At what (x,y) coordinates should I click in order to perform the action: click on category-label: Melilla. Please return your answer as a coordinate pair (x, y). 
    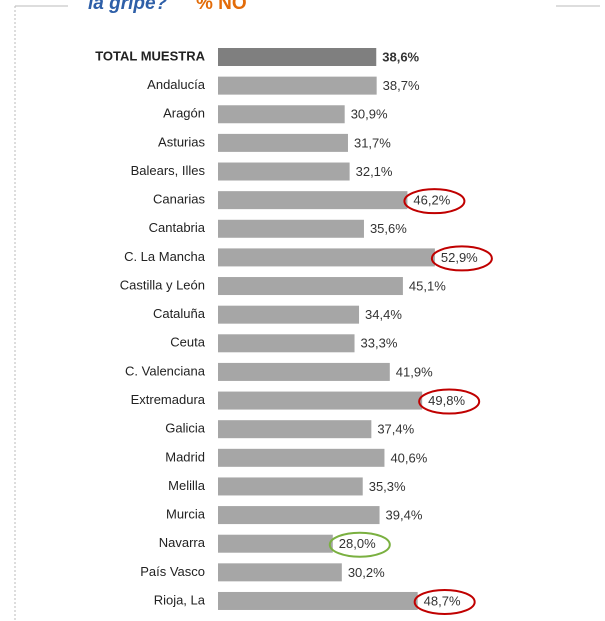
    Looking at the image, I should click on (187, 485).